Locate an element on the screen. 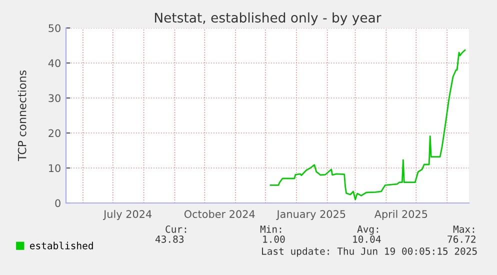 The height and width of the screenshot is (275, 497). text: Avg: is located at coordinates (367, 230).